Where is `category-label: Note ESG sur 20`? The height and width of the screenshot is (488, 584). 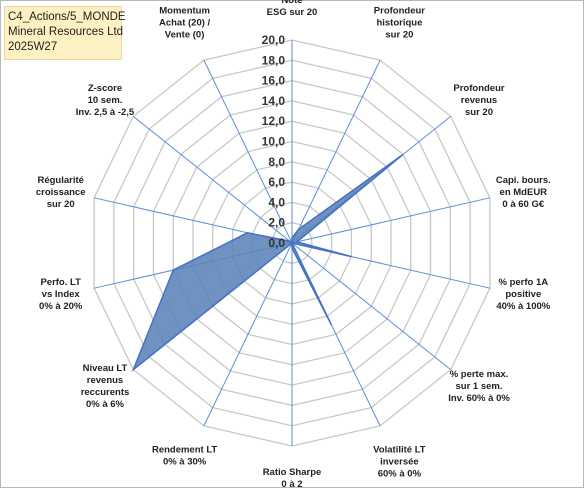 category-label: Note ESG sur 20 is located at coordinates (292, 9).